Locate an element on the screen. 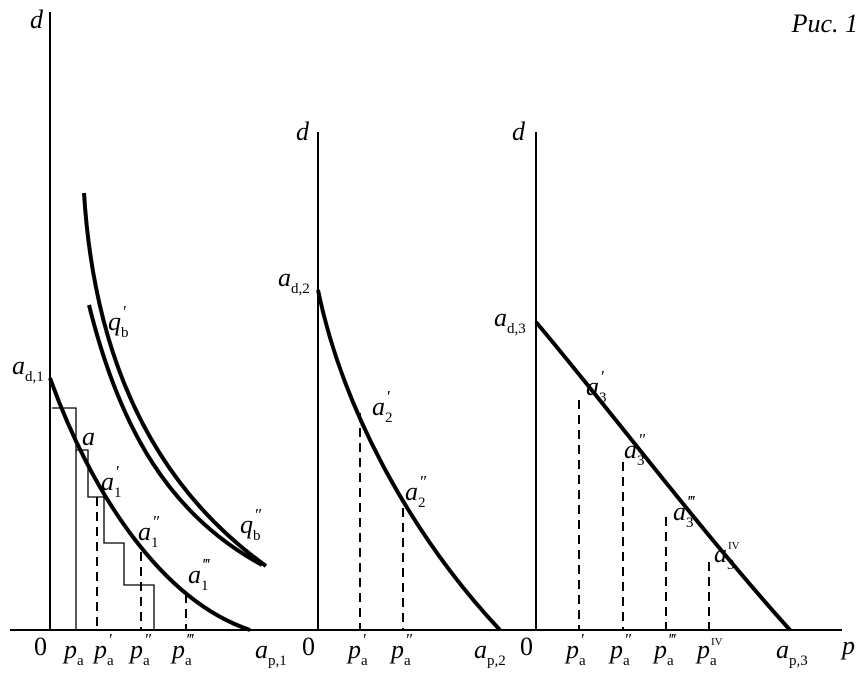 The height and width of the screenshot is (674, 866). x-axis-label: p is located at coordinates (847, 645).